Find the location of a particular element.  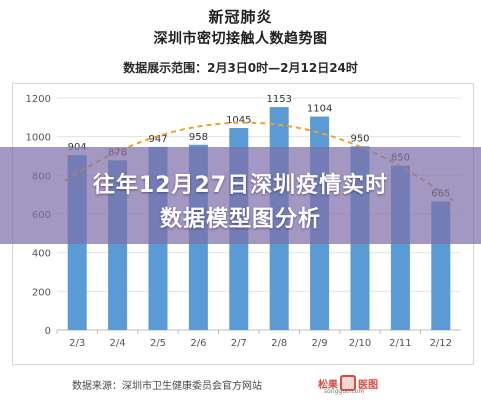

x-tick-label: 2/10 is located at coordinates (360, 343).